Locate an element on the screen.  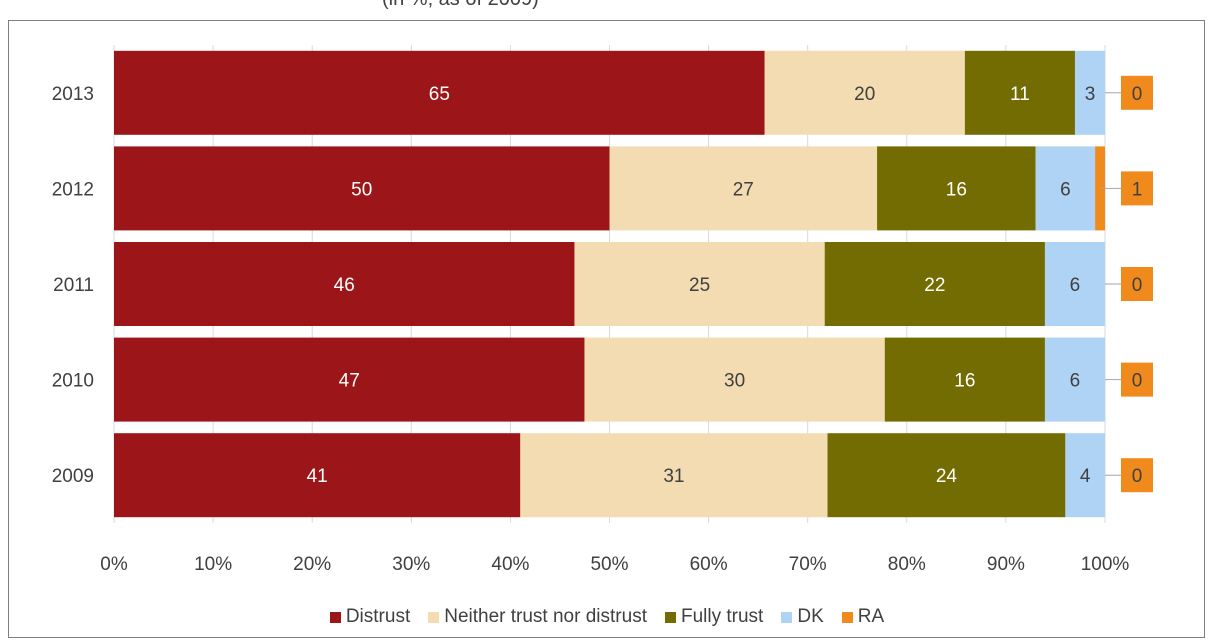
legend-item: Neither trust nor distrust is located at coordinates (537, 617).